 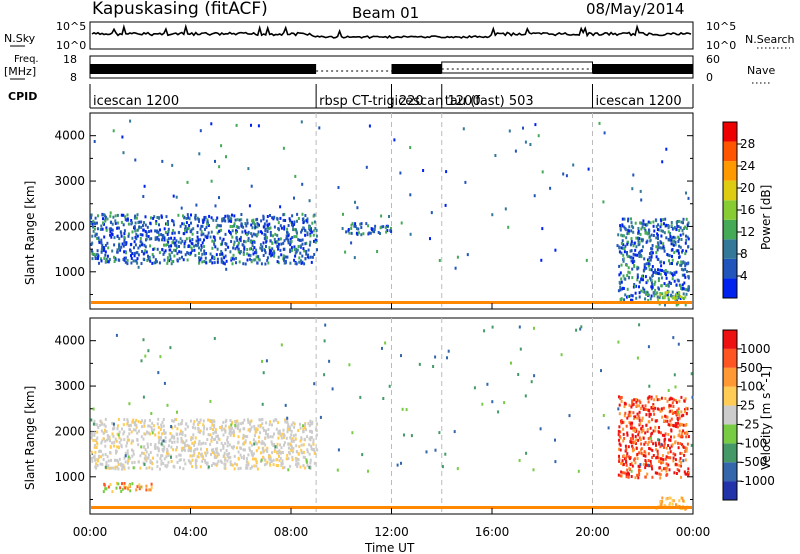 What do you see at coordinates (747, 166) in the screenshot?
I see `power-cbar-tick-label-1: 24` at bounding box center [747, 166].